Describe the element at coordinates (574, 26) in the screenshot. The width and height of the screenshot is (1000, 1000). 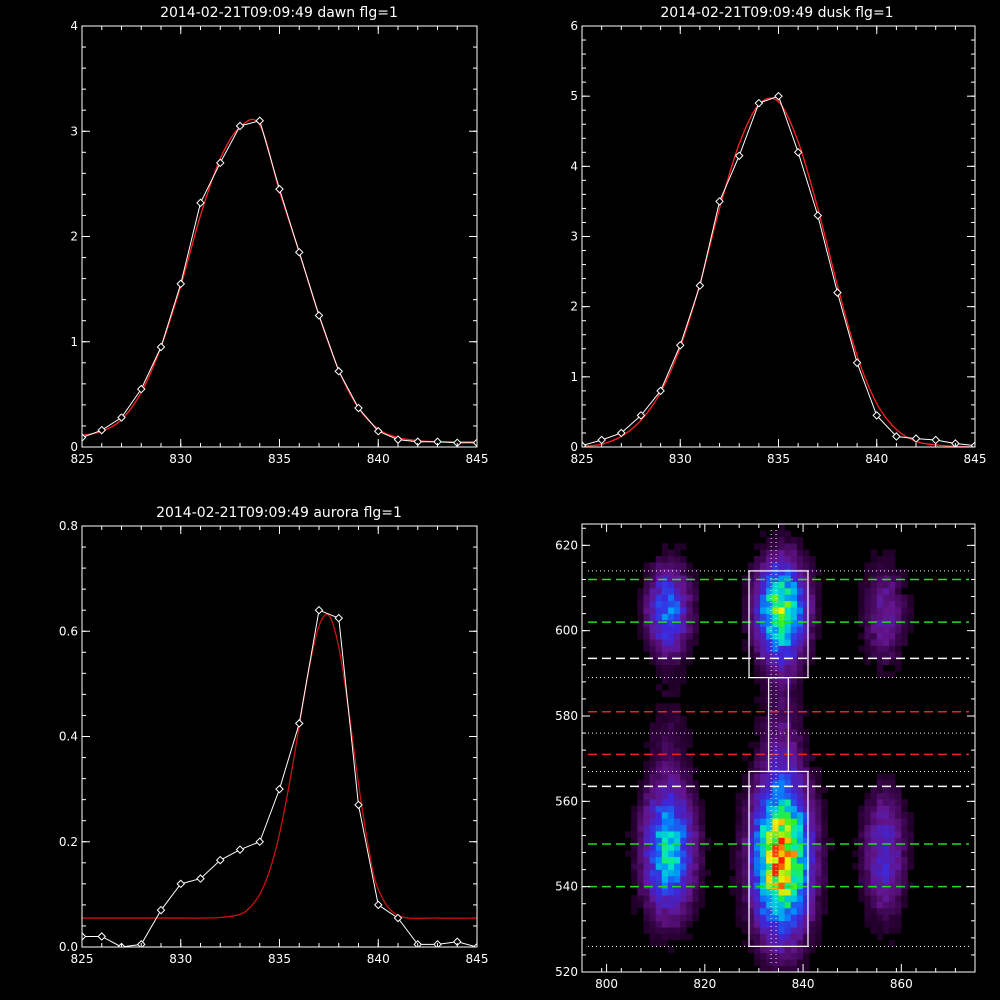
I see `dusk-ytick-label-6: 6` at that location.